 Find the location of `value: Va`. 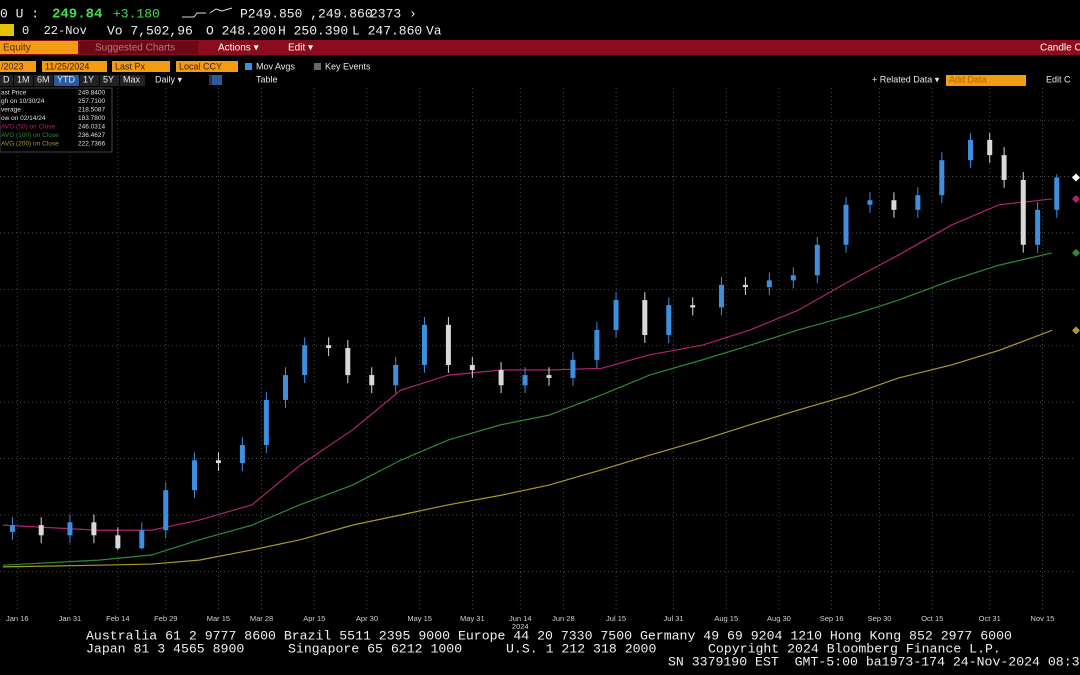

value: Va is located at coordinates (434, 30).